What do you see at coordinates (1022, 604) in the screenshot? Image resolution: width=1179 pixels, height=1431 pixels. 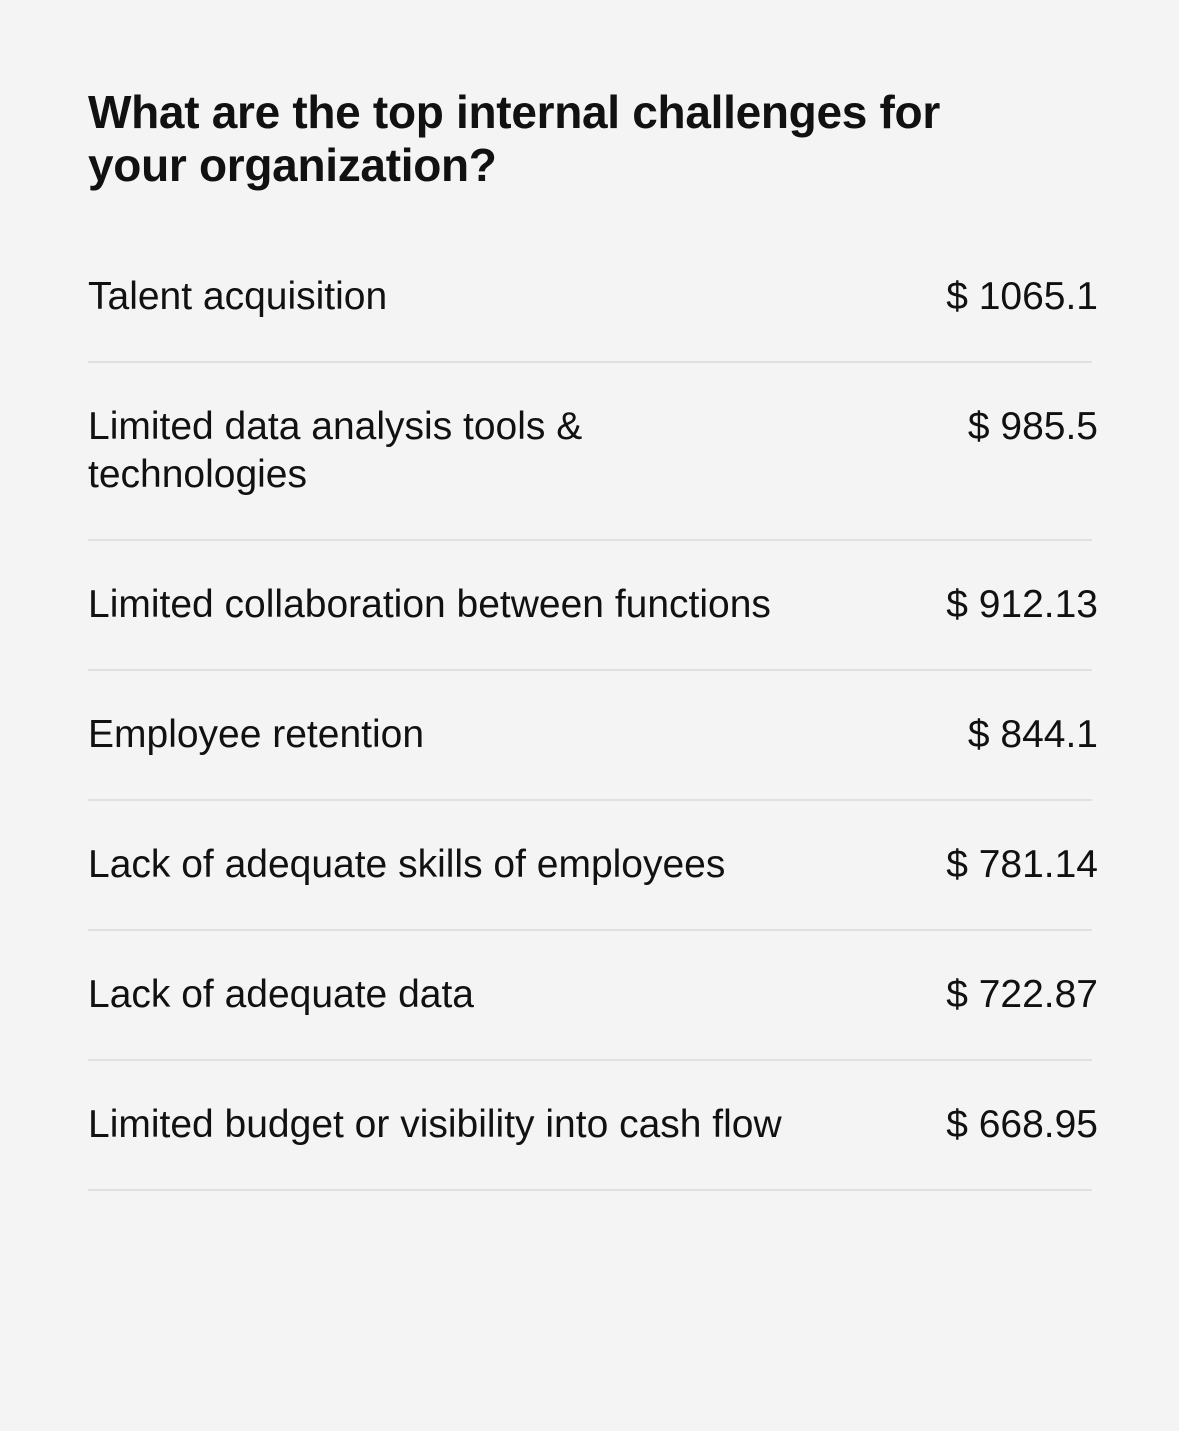 I see `row-value: $ 912.13` at bounding box center [1022, 604].